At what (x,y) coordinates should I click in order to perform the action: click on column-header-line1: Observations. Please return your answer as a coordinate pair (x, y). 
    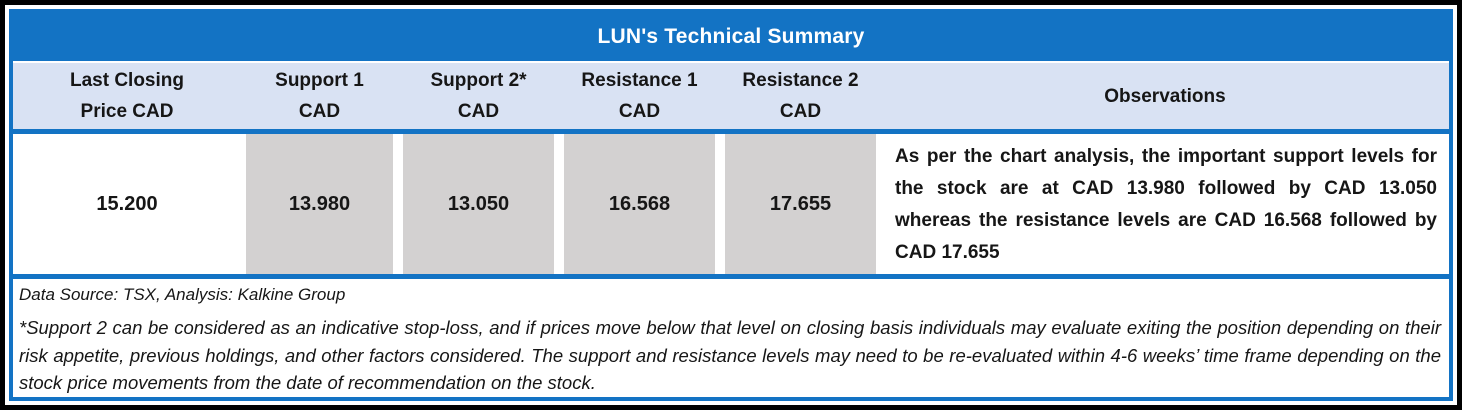
    Looking at the image, I should click on (1165, 96).